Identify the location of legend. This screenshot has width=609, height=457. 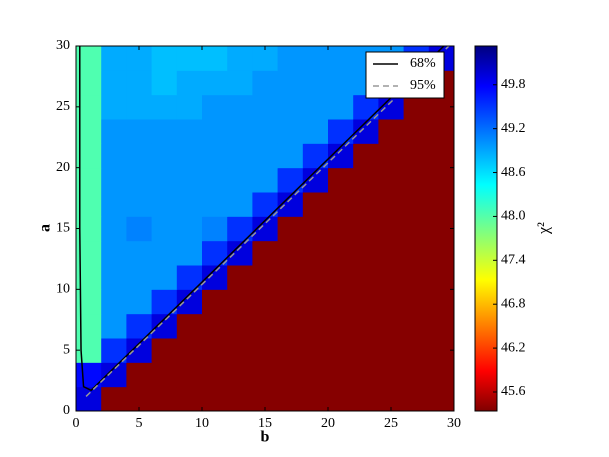
(405, 75).